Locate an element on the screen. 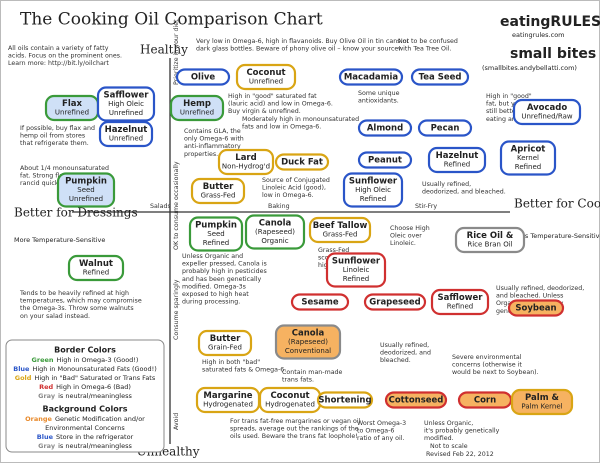 The image size is (600, 463). oil-node: Soybean is located at coordinates (536, 308).